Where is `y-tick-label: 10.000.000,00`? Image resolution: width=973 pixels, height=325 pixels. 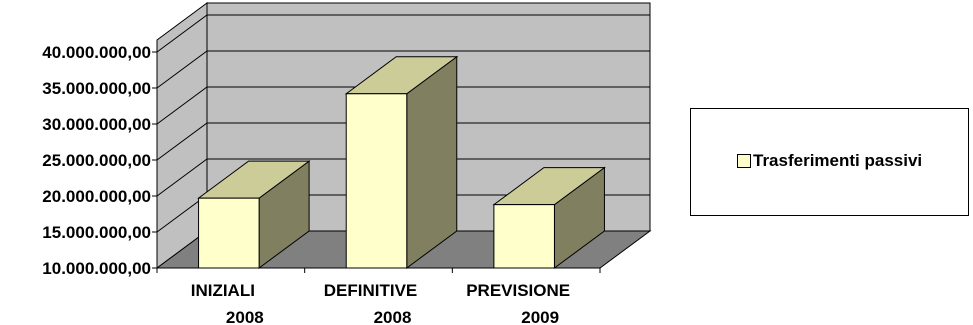
y-tick-label: 10.000.000,00 is located at coordinates (96, 268).